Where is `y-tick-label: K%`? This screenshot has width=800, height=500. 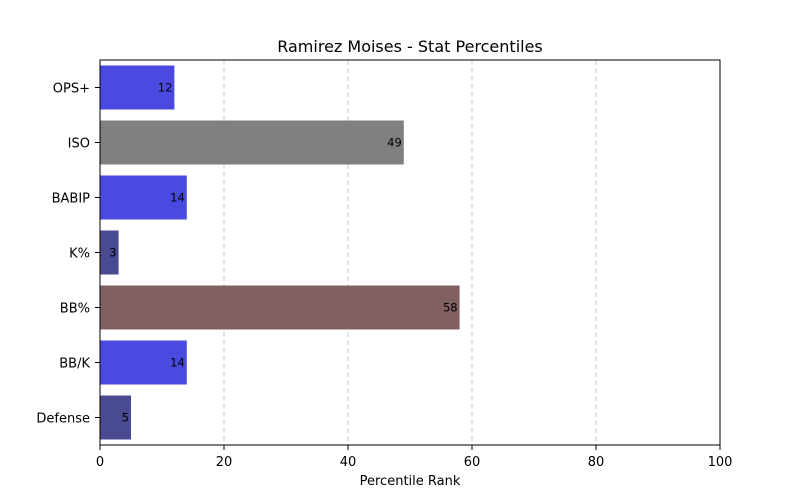
y-tick-label: K% is located at coordinates (79, 254).